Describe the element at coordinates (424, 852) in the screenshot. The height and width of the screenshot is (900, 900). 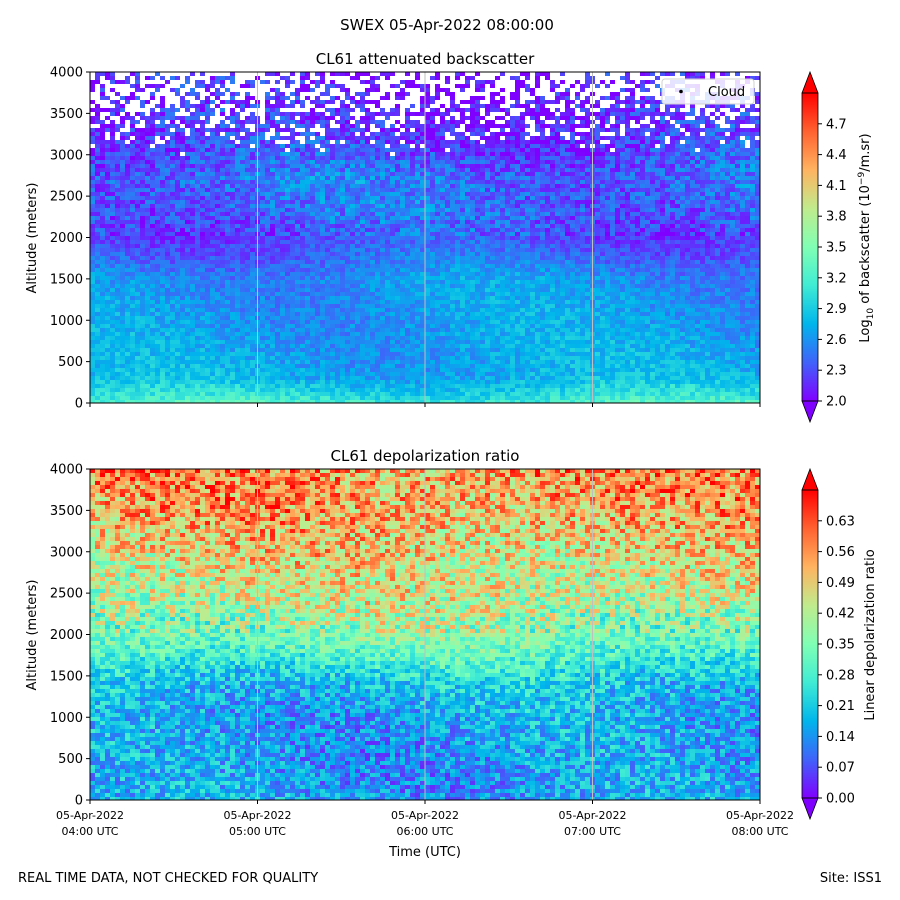
I see `time-axis-label: Time (UTC)` at that location.